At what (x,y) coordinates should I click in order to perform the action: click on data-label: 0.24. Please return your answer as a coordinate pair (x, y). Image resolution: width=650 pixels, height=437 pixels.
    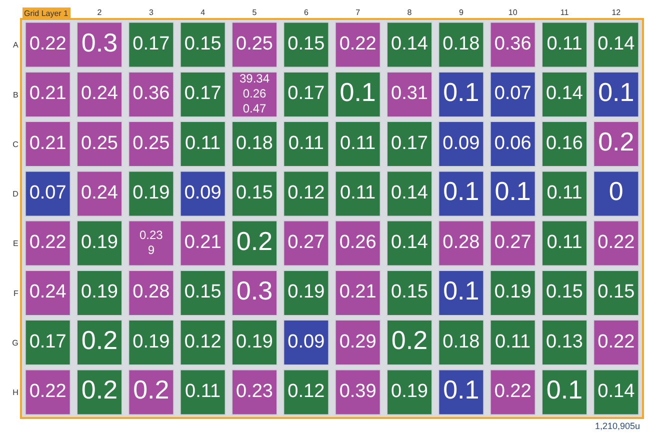
    Looking at the image, I should click on (48, 292).